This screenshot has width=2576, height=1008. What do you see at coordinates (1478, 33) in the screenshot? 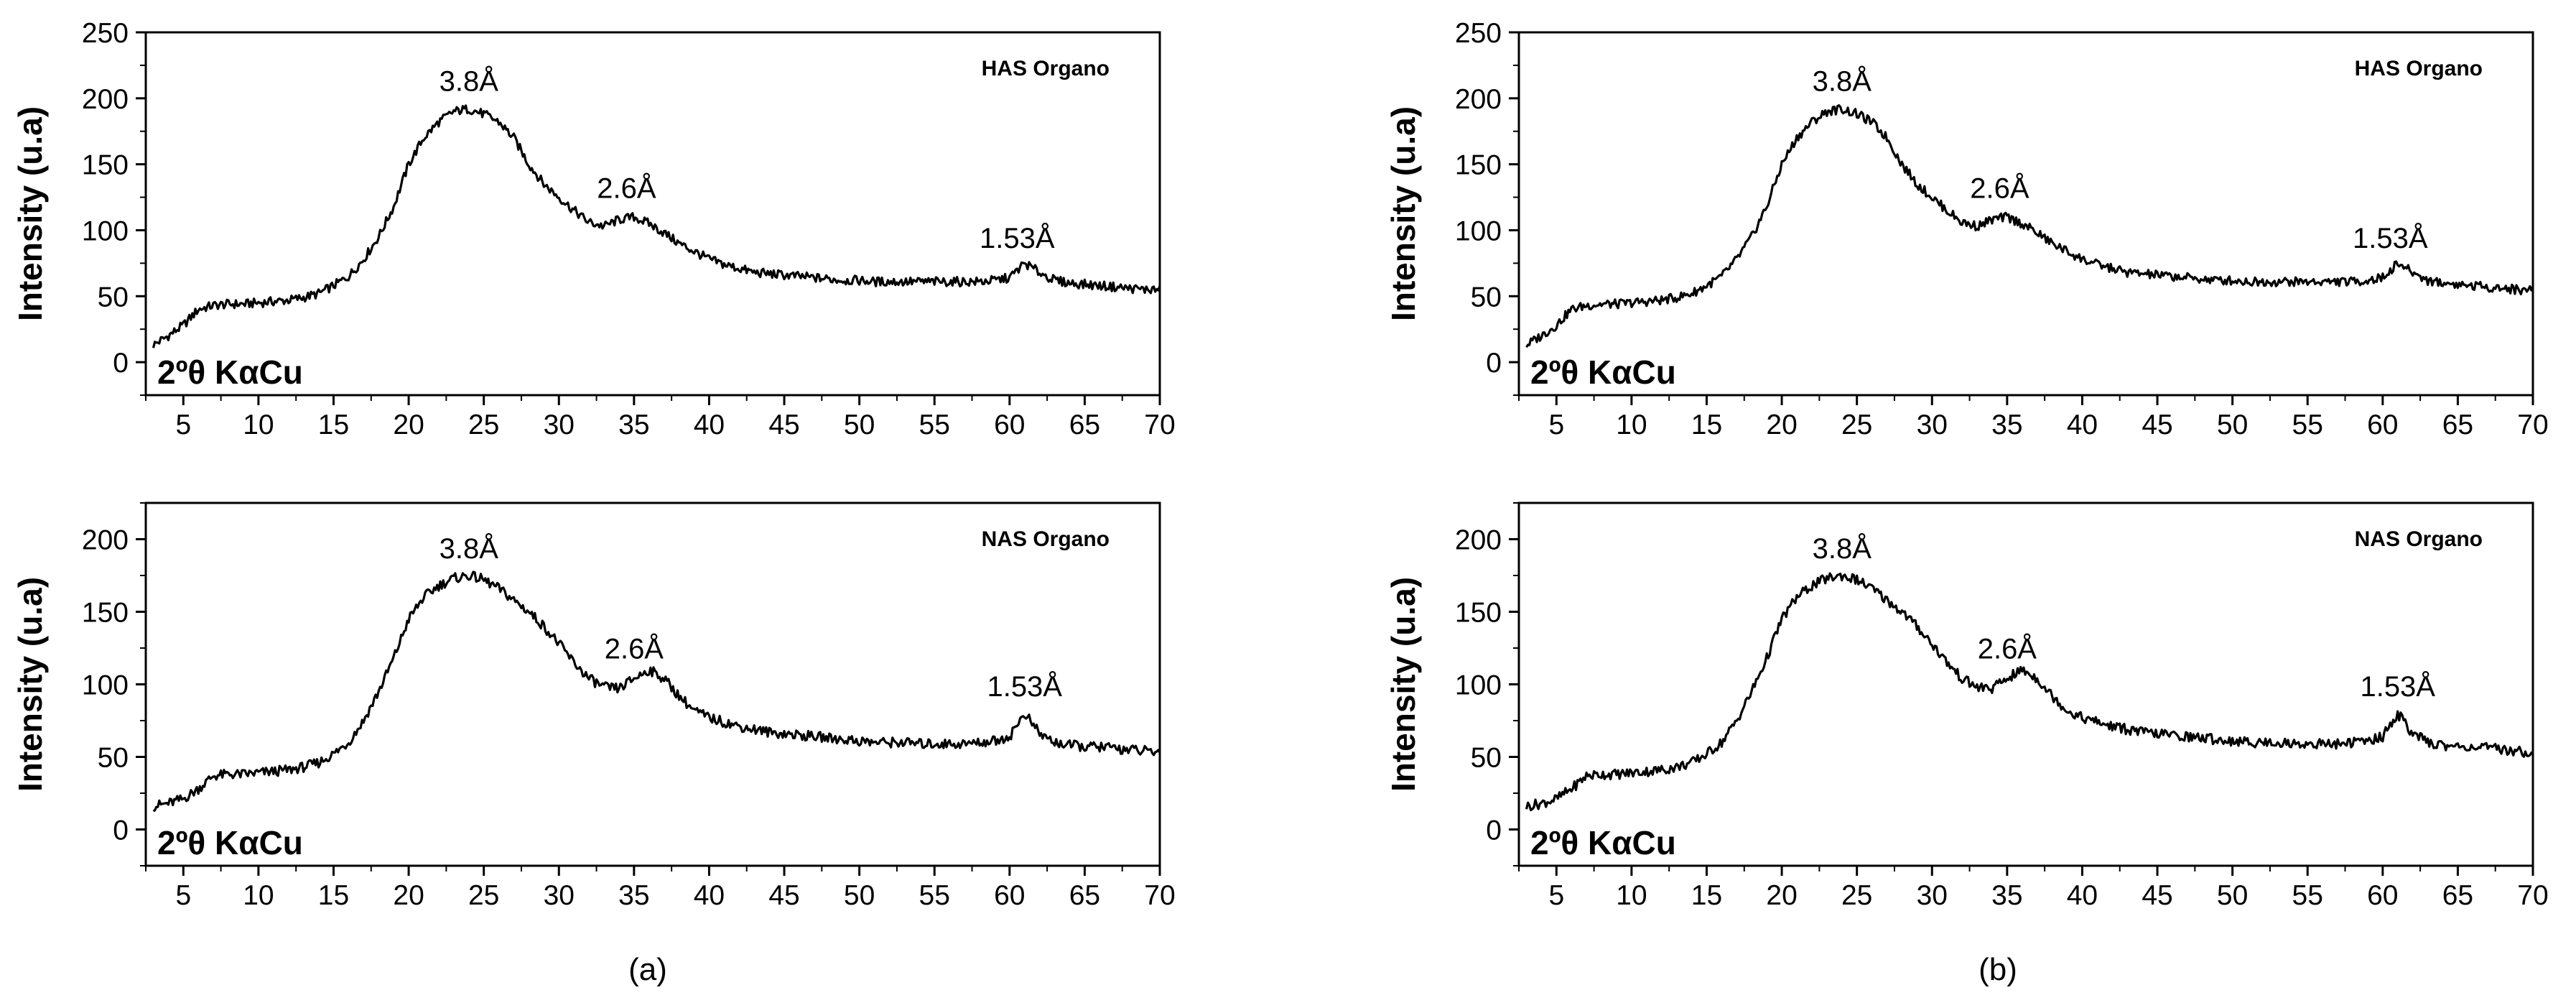
I see `y-tick-label: 250` at bounding box center [1478, 33].